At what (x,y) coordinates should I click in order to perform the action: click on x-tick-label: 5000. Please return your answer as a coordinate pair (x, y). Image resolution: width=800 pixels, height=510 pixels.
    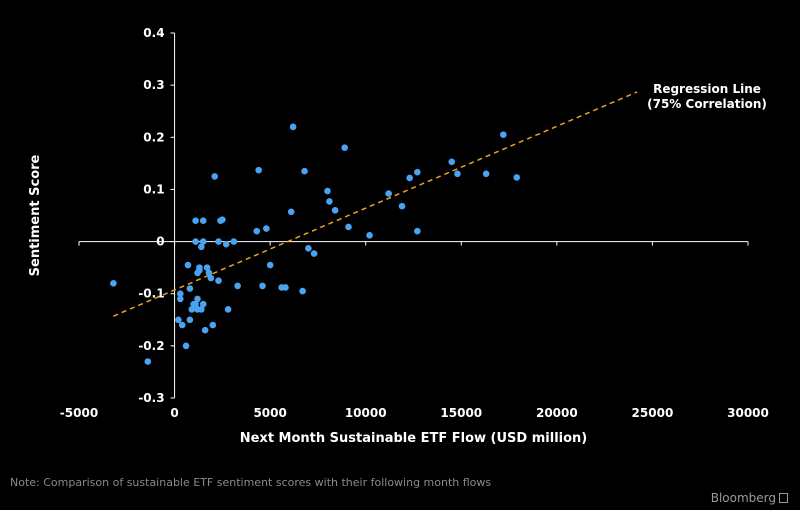
    Looking at the image, I should click on (269, 413).